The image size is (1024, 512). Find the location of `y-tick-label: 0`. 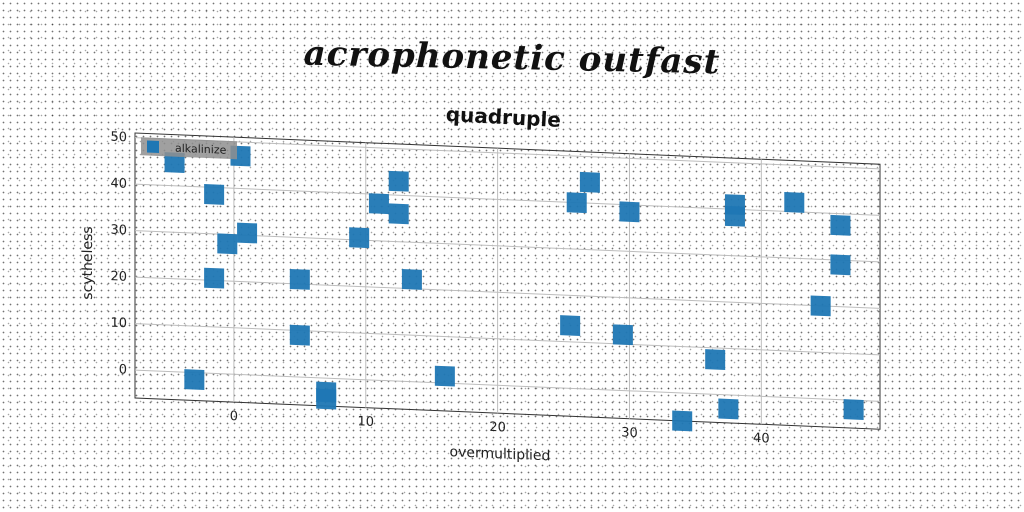

y-tick-label: 0 is located at coordinates (123, 369).